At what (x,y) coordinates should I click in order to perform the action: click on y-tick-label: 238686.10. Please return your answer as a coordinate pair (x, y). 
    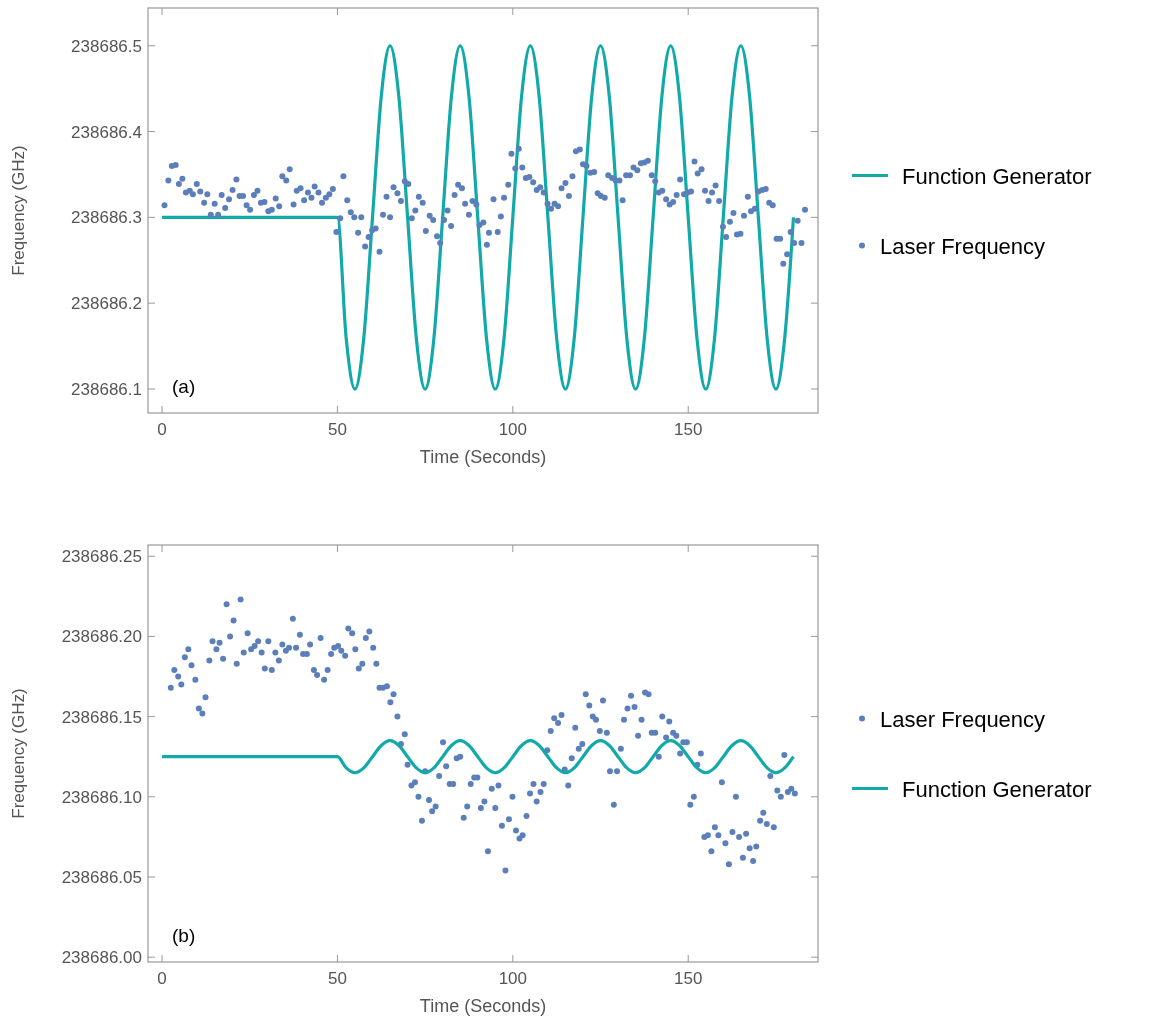
    Looking at the image, I should click on (101, 797).